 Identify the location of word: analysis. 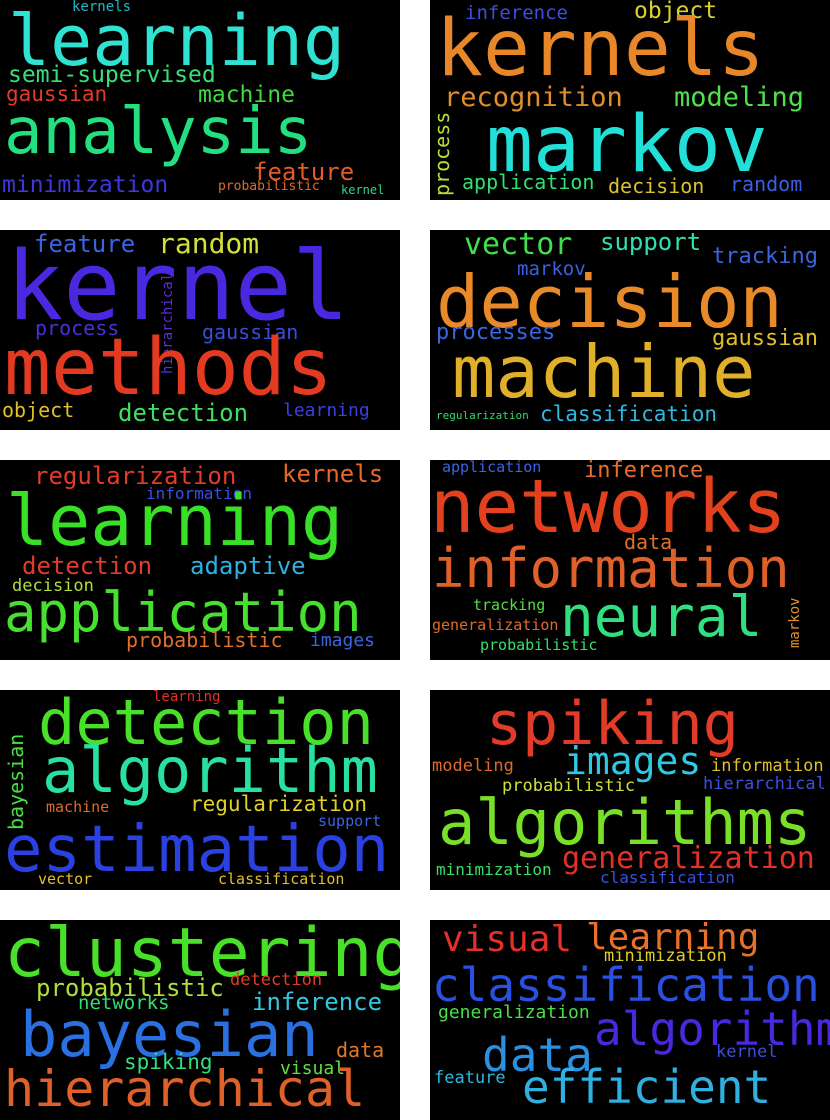
(158, 132).